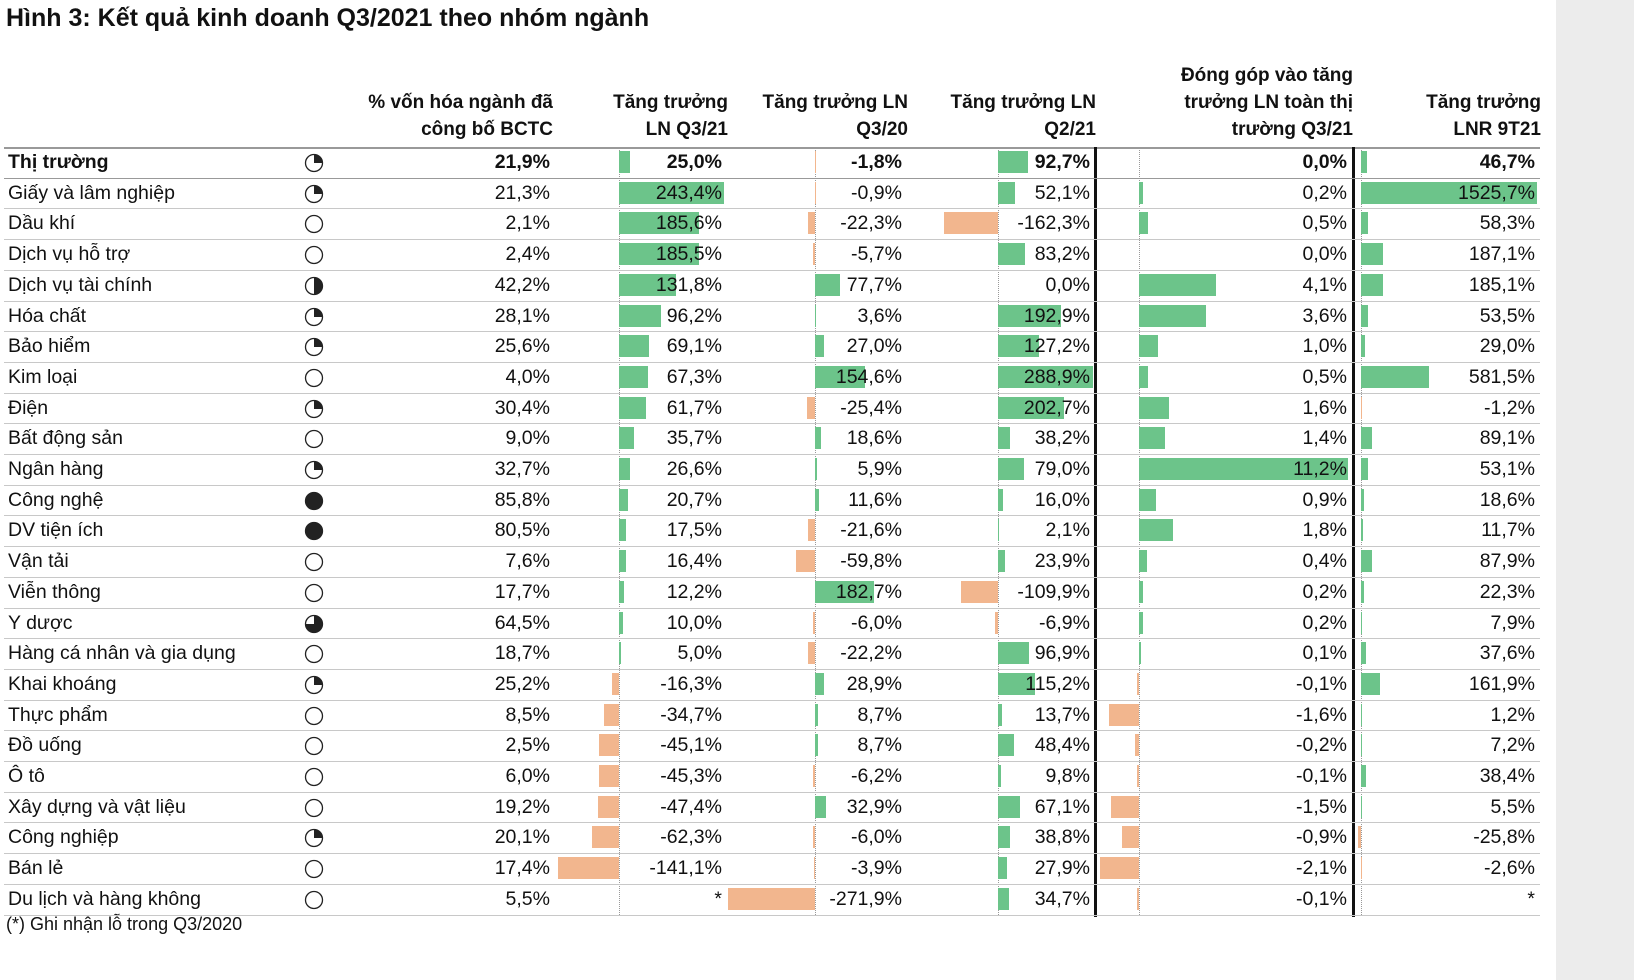 Image resolution: width=1634 pixels, height=980 pixels. I want to click on cell-value: 30,4%, so click(522, 407).